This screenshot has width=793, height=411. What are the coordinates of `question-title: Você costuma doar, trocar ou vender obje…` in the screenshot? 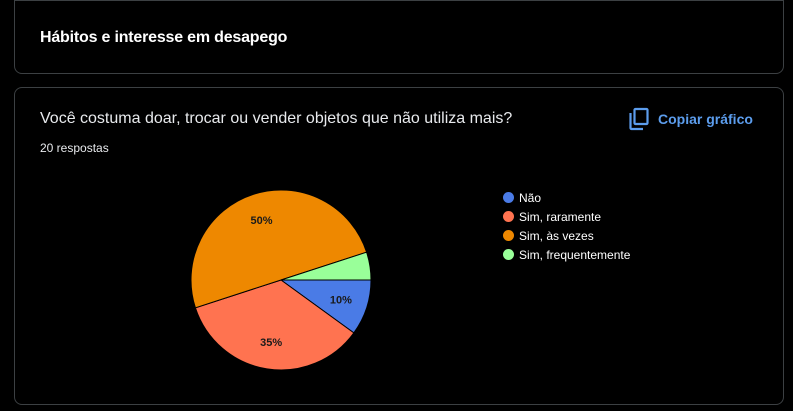 It's located at (276, 118).